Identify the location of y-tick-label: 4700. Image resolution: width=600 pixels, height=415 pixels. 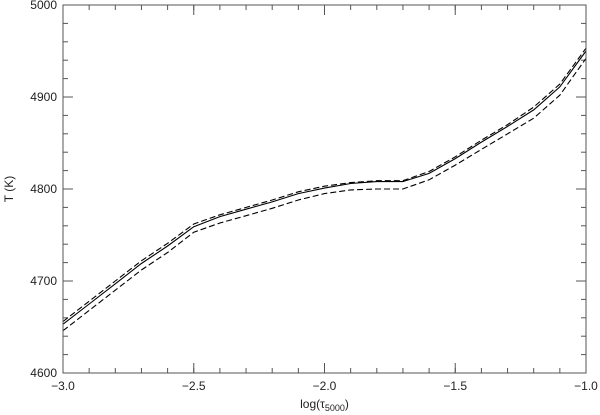
(43, 281).